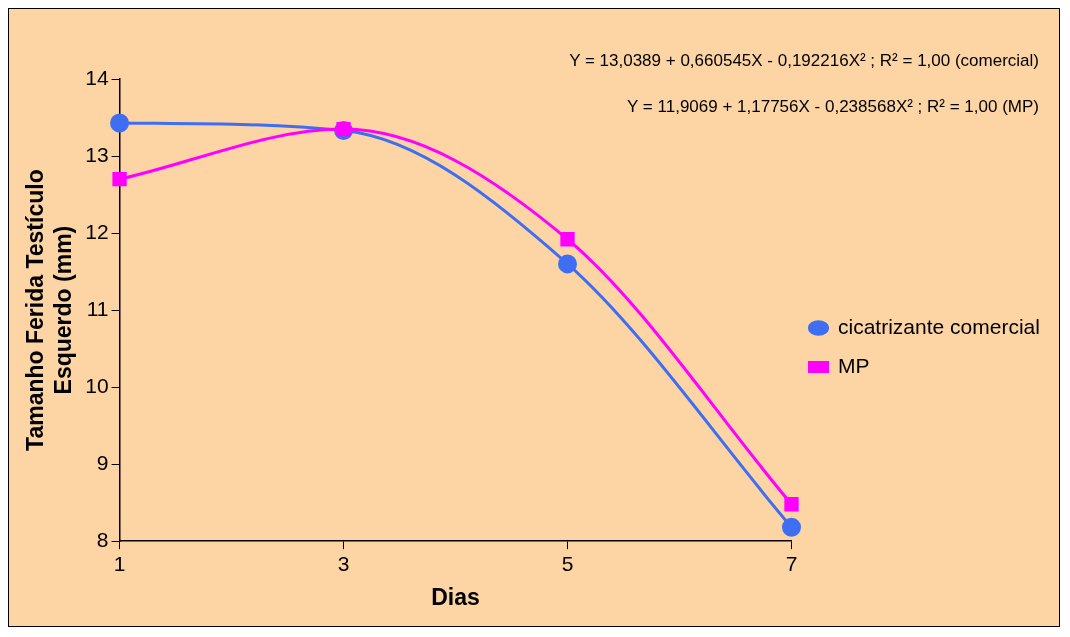 Image resolution: width=1070 pixels, height=637 pixels. Describe the element at coordinates (97, 231) in the screenshot. I see `y-tick-label: 12` at that location.